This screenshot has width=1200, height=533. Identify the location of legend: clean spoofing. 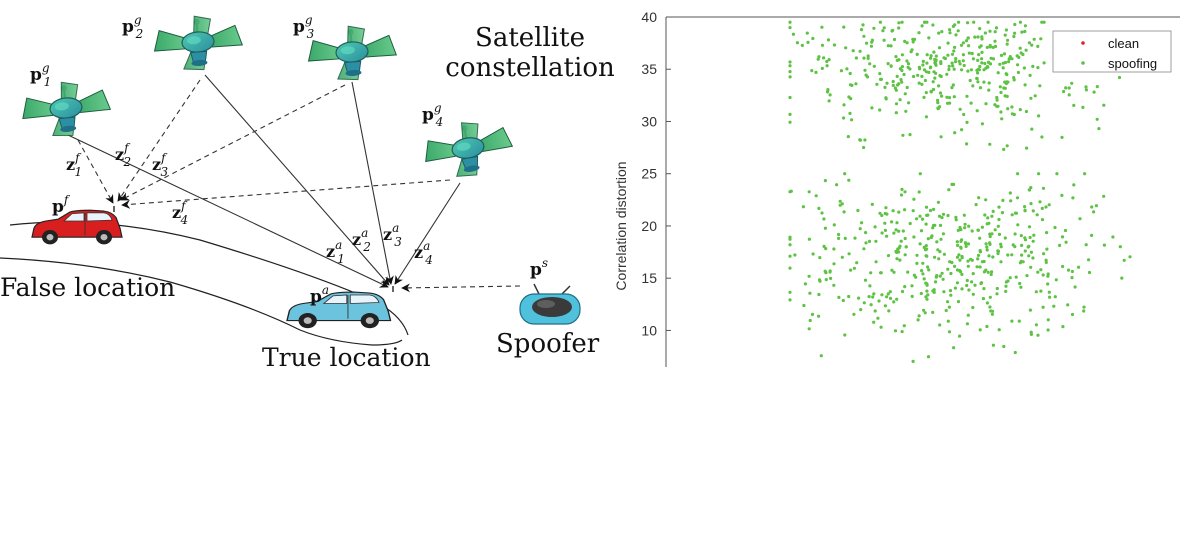
(1112, 51).